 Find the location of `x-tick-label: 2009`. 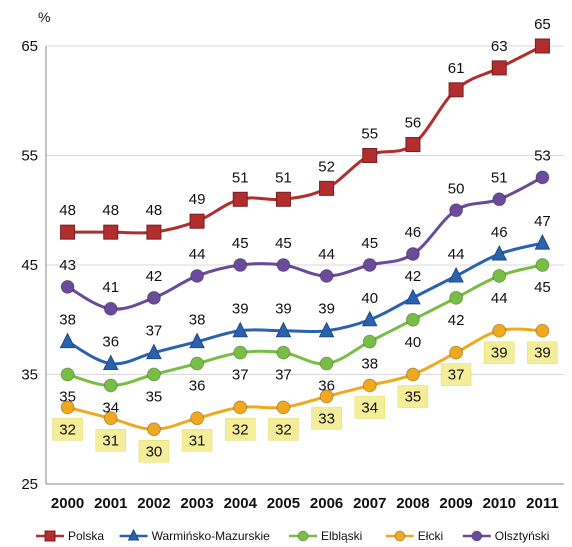

x-tick-label: 2009 is located at coordinates (455, 503).